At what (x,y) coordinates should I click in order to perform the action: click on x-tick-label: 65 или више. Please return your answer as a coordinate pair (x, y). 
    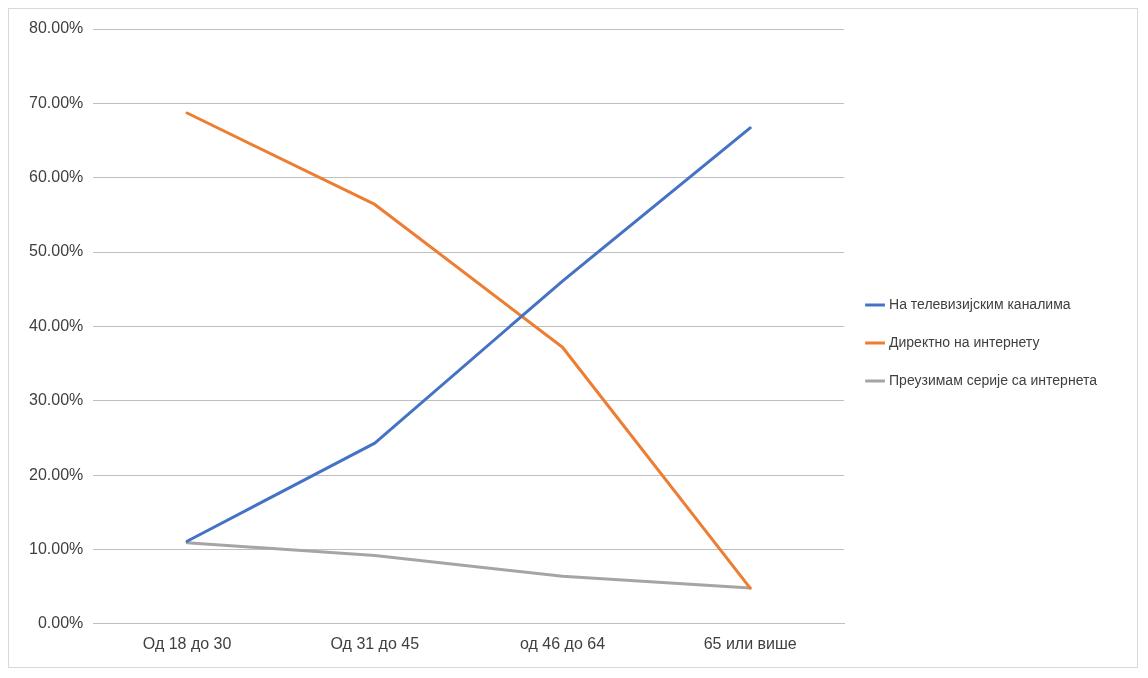
    Looking at the image, I should click on (750, 643).